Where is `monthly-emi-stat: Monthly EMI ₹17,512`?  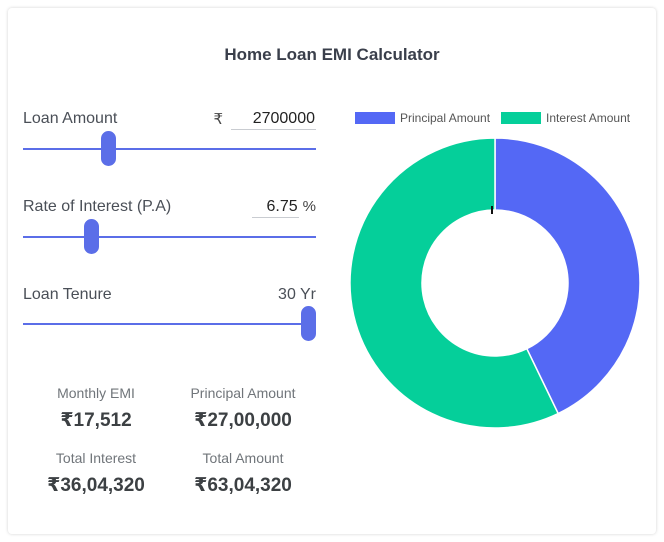
monthly-emi-stat: Monthly EMI ₹17,512 is located at coordinates (96, 408).